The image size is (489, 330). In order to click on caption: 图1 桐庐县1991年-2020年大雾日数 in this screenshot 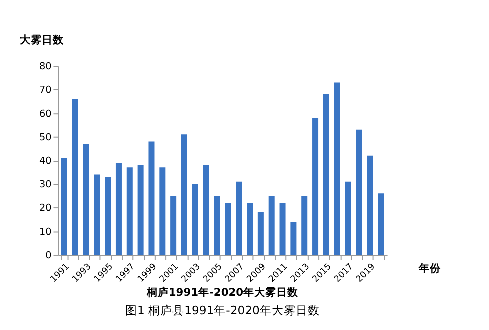, I will do `click(223, 311)`.